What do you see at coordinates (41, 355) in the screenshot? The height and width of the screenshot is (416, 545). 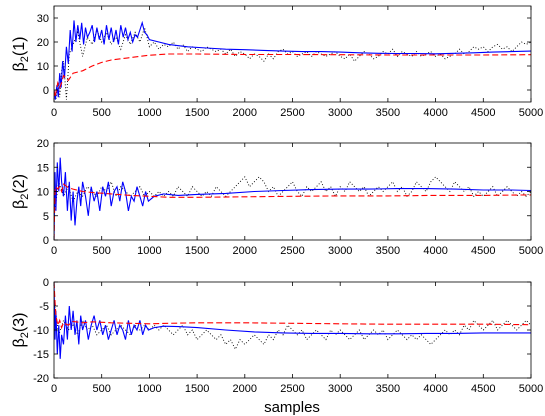 I see `y-tick-label: -15` at bounding box center [41, 355].